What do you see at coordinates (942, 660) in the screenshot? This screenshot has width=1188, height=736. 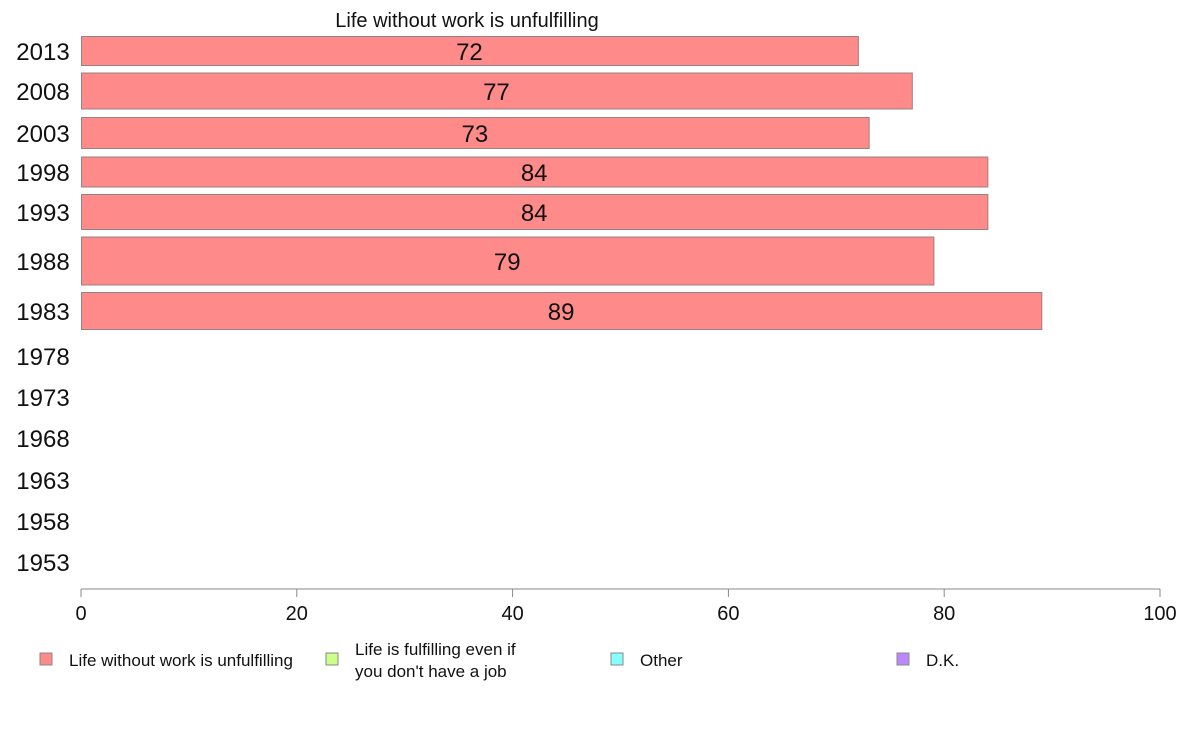 I see `legend-label: D.K.` at bounding box center [942, 660].